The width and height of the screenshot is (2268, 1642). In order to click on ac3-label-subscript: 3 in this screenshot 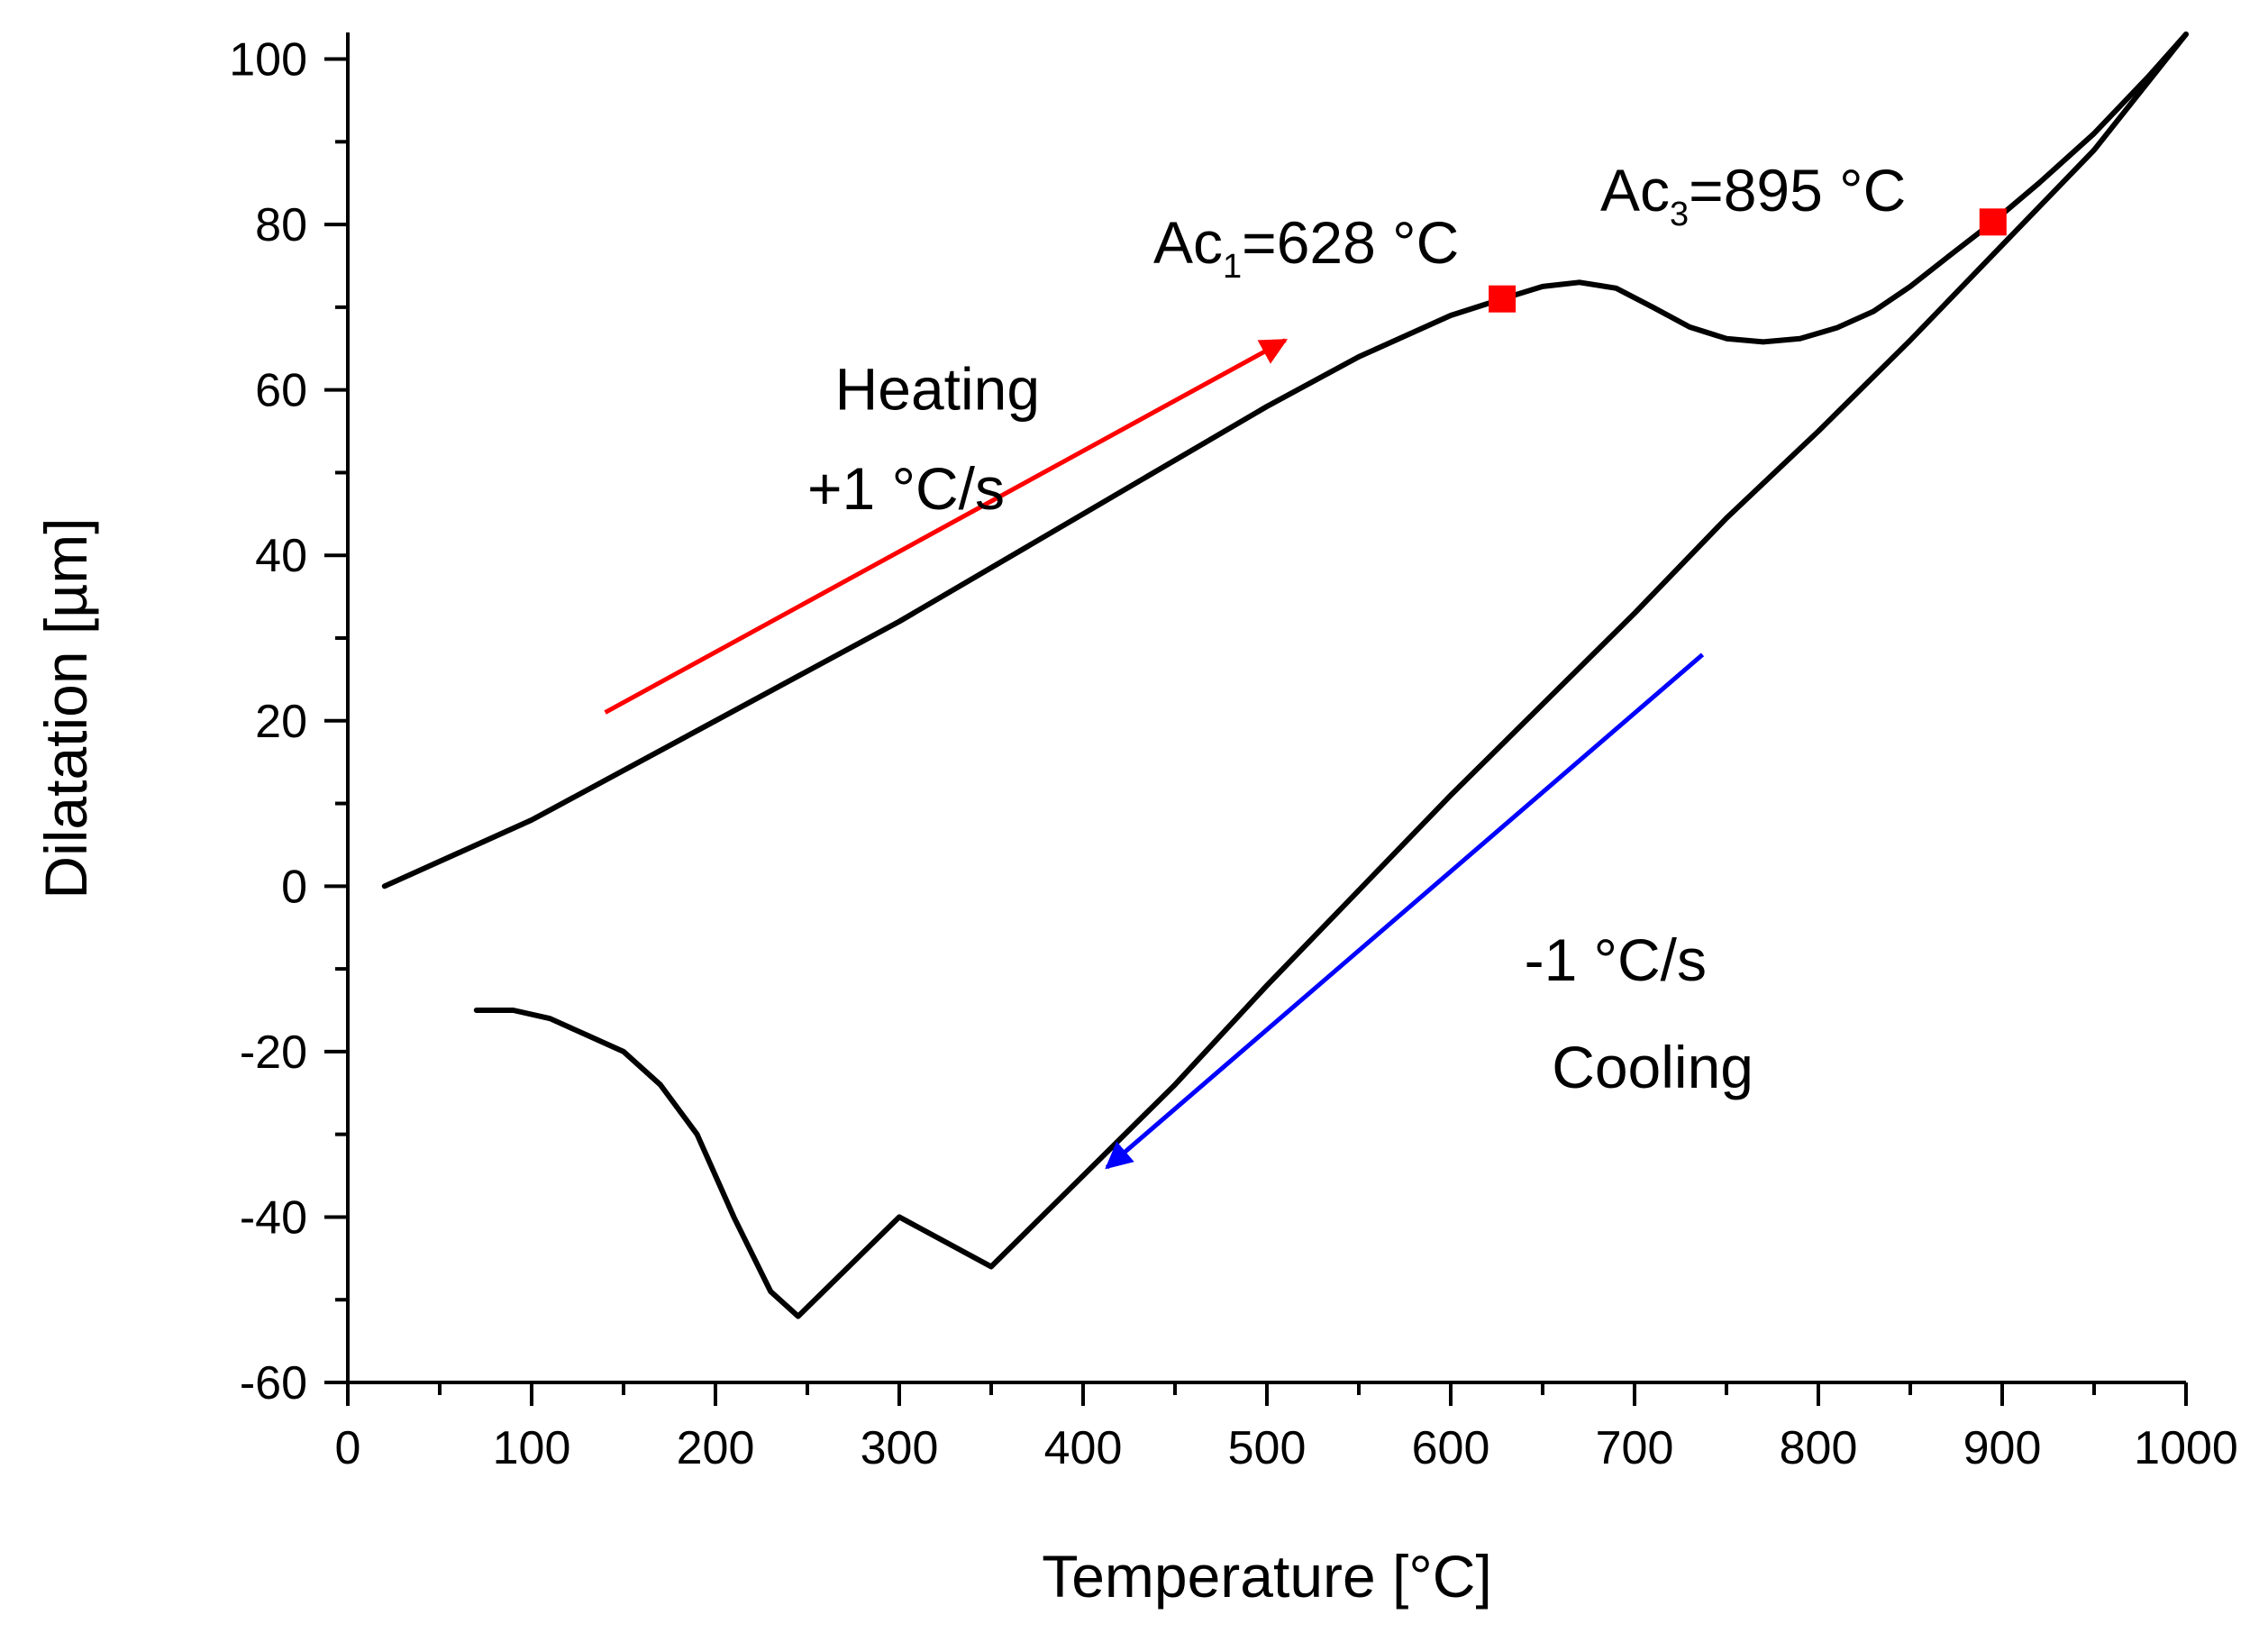, I will do `click(1679, 215)`.